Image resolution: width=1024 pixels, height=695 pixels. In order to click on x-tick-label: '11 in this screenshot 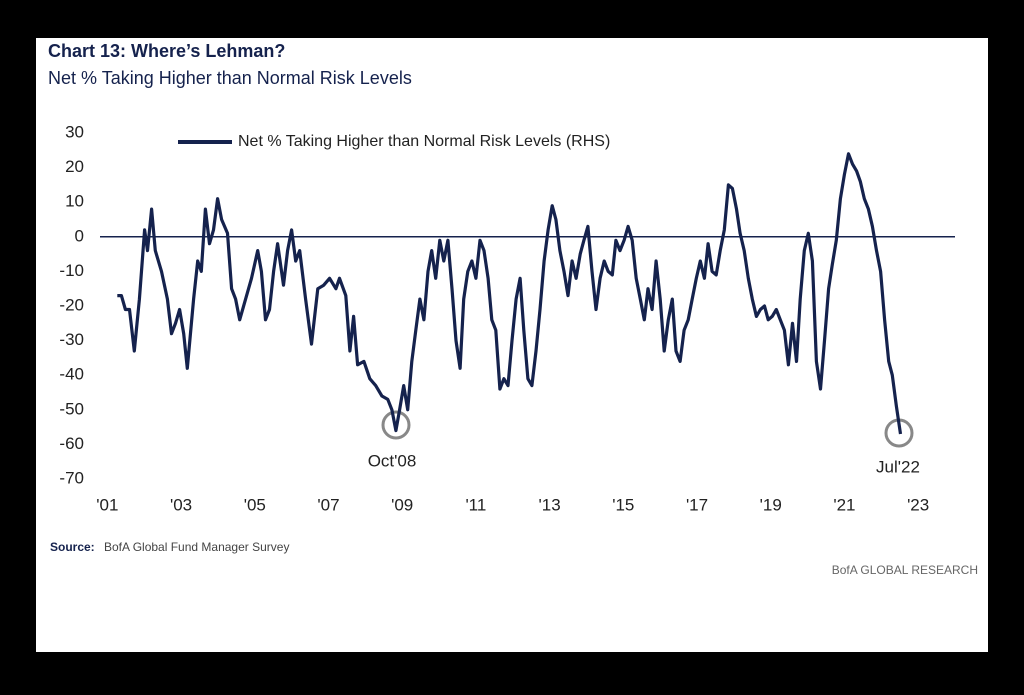, I will do `click(475, 504)`.